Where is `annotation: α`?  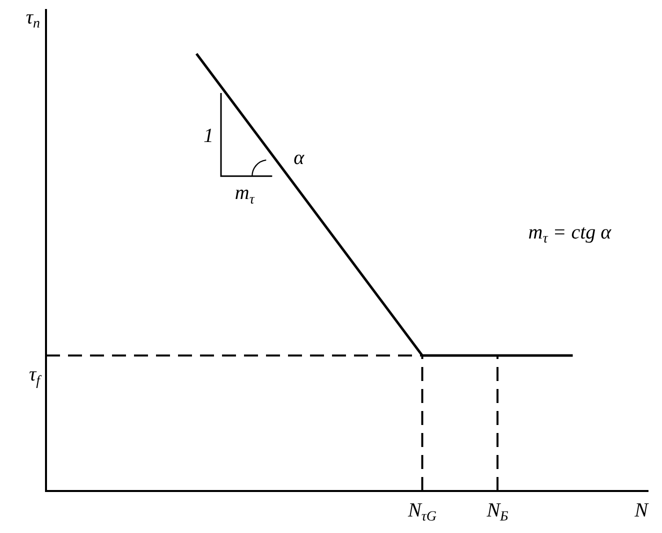
annotation: α is located at coordinates (299, 157).